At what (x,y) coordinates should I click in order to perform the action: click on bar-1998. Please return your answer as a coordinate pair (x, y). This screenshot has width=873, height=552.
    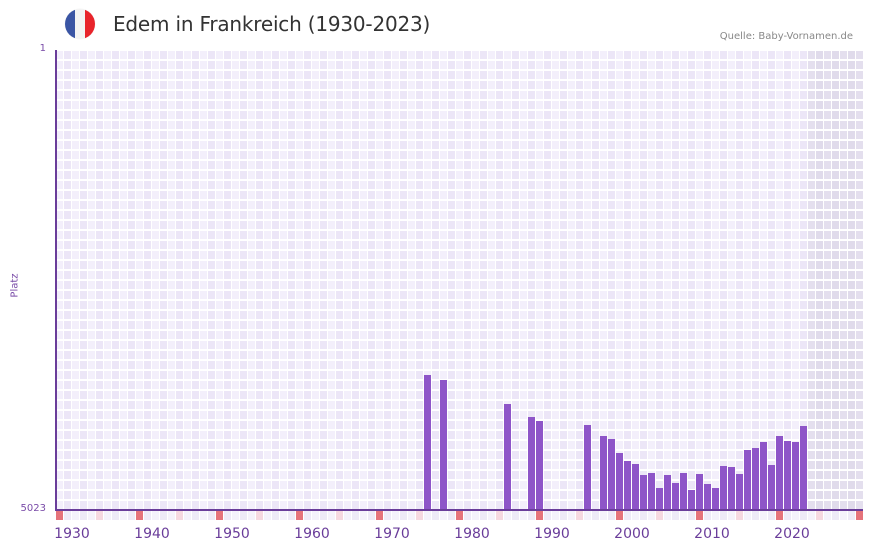
    Looking at the image, I should click on (603, 472).